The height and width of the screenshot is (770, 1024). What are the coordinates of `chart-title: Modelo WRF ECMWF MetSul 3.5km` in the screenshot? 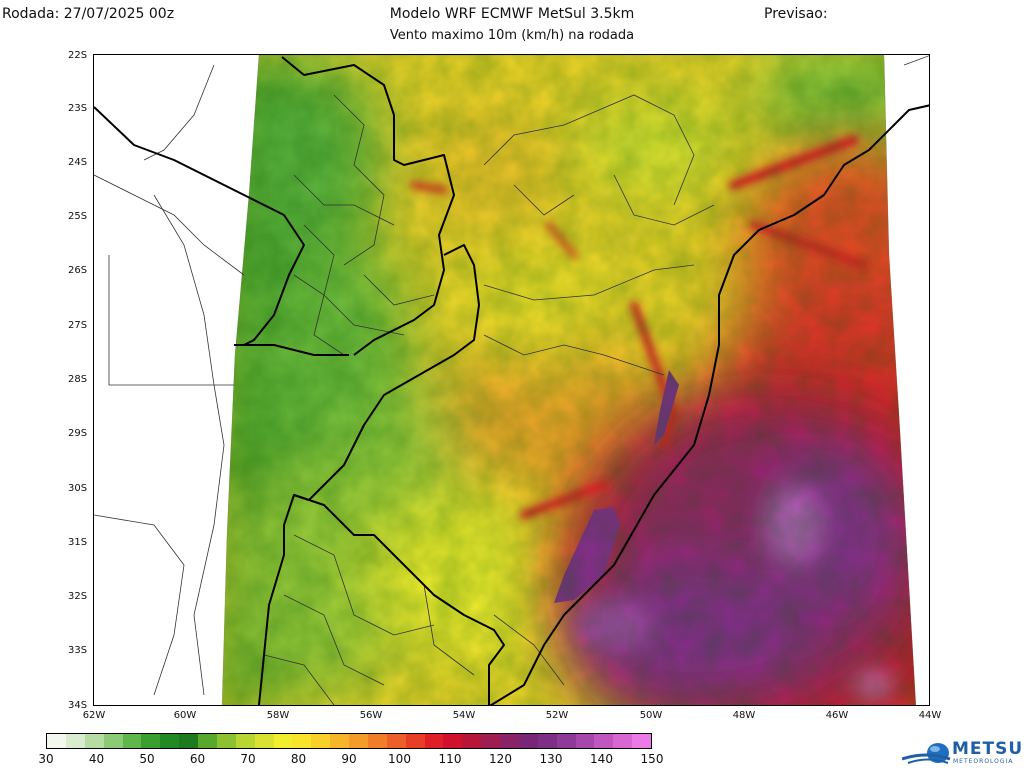 It's located at (512, 14).